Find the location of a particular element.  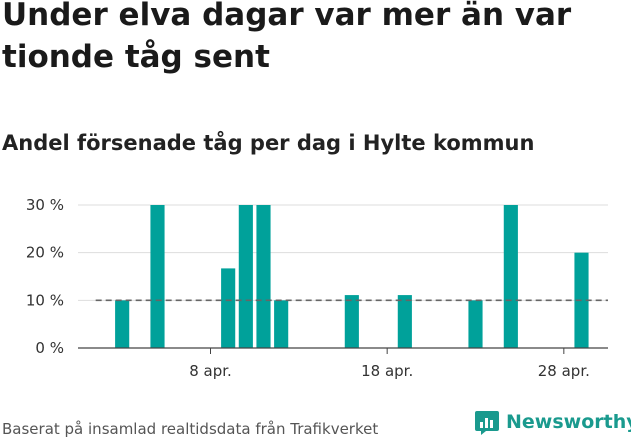

newsworthy-logo-icon is located at coordinates (487, 423).